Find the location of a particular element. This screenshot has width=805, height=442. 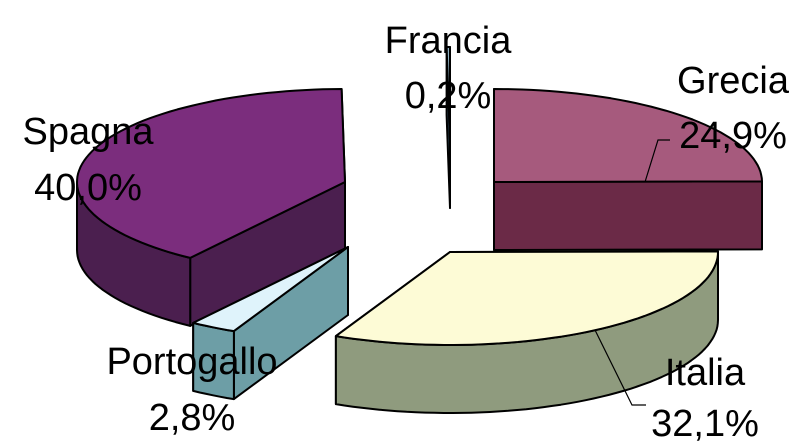

leader-line-grecia is located at coordinates (657, 161).